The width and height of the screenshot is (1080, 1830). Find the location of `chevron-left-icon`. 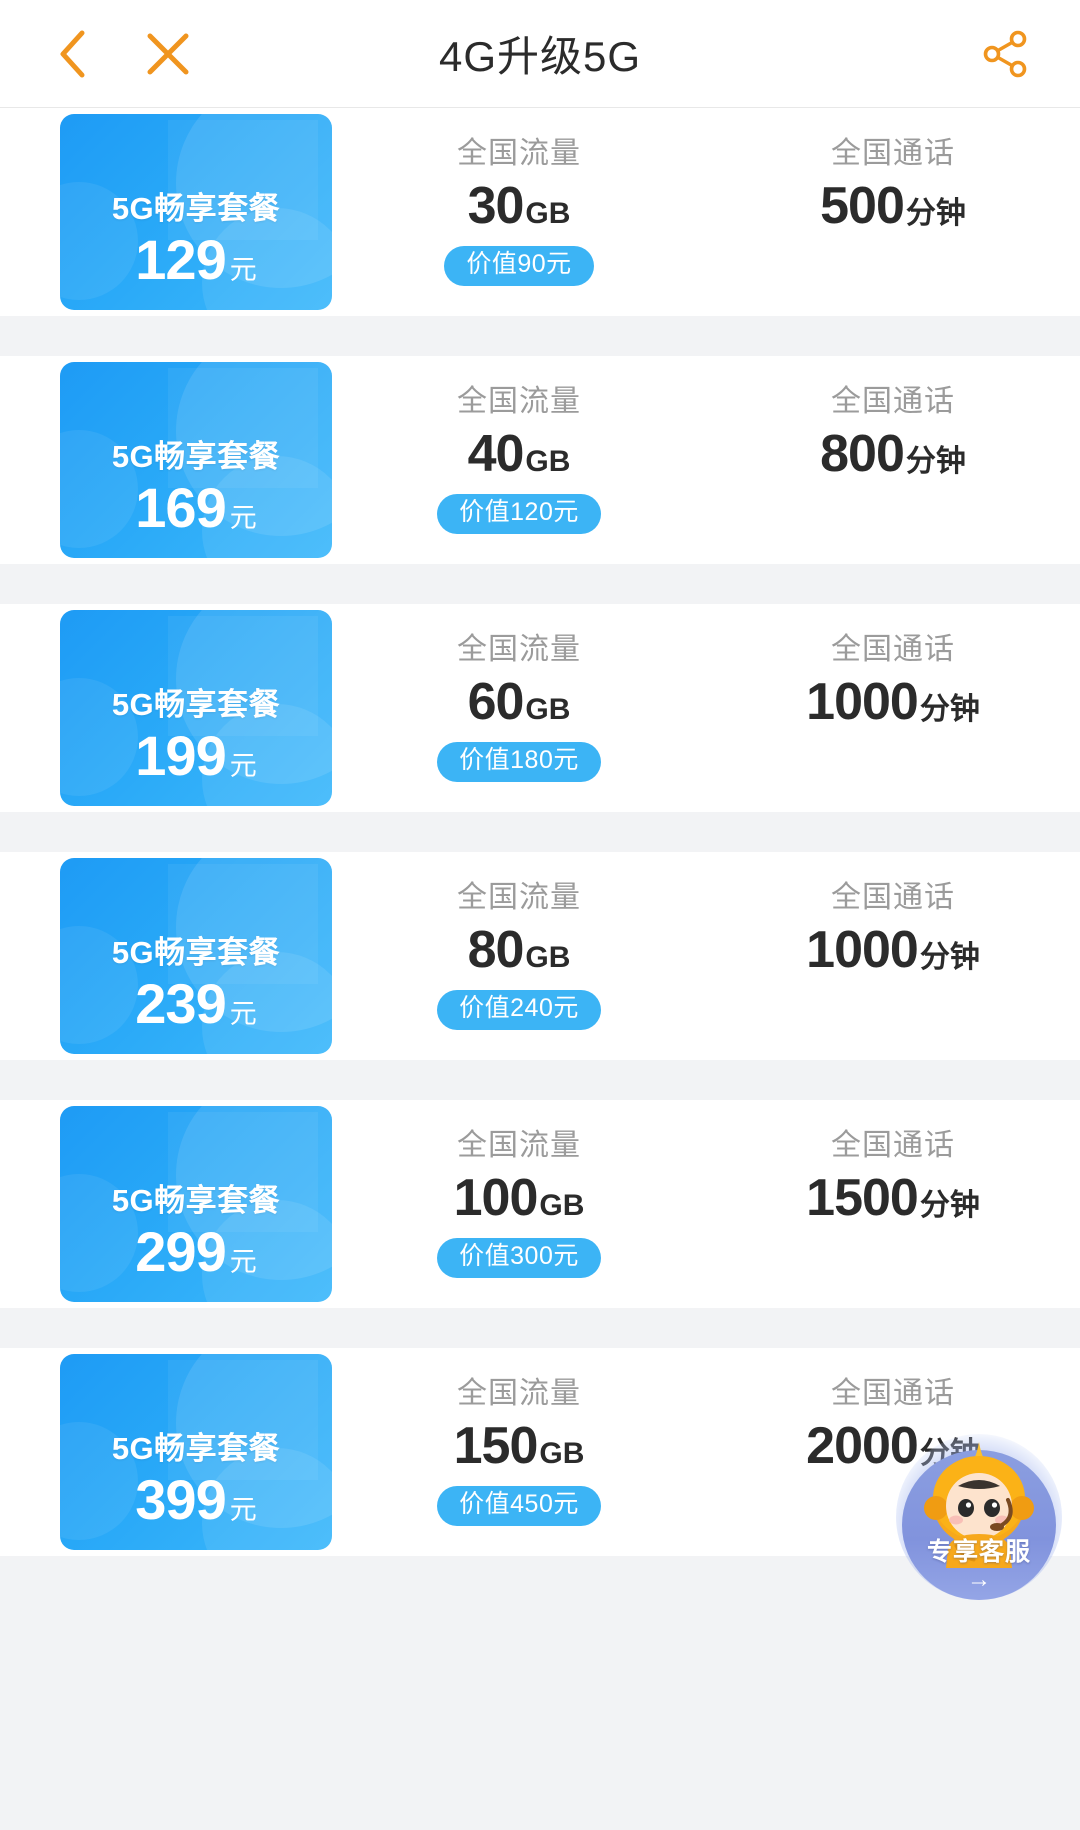

chevron-left-icon is located at coordinates (72, 53).